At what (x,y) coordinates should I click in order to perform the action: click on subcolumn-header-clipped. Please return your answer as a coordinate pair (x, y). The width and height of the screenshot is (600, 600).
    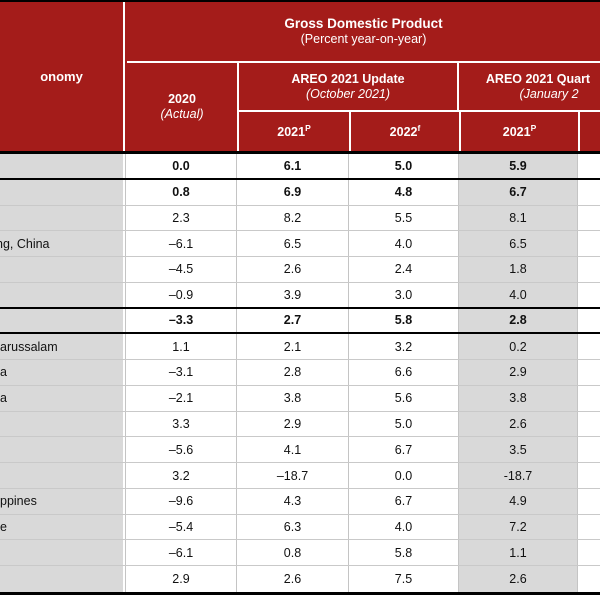
    Looking at the image, I should click on (589, 131).